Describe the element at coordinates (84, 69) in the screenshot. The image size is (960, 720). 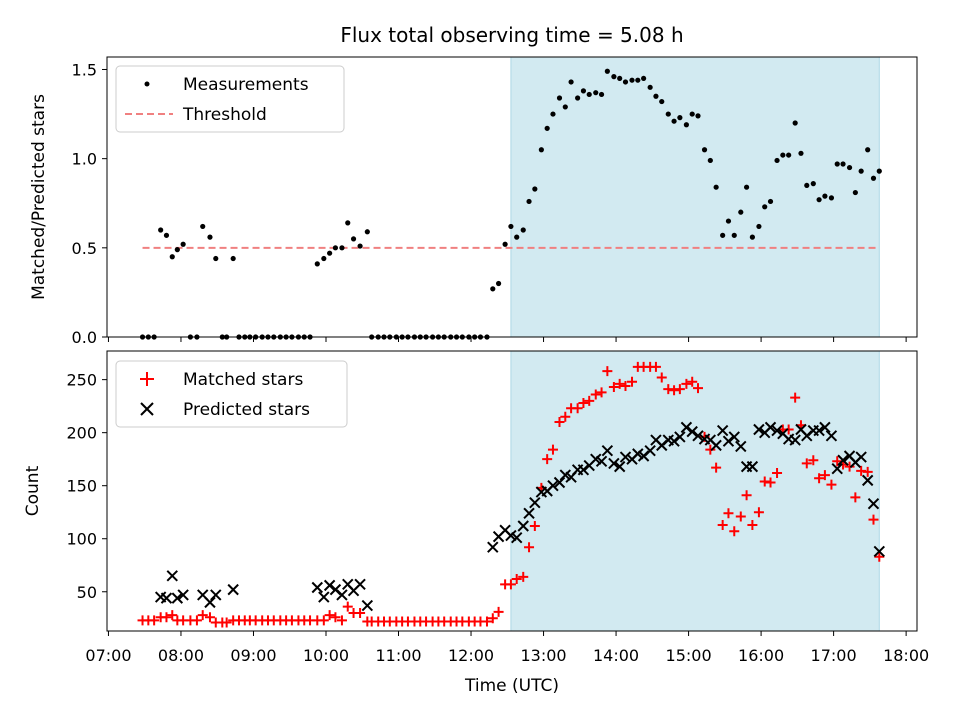
I see `top-y-tick-label: 1.5` at that location.